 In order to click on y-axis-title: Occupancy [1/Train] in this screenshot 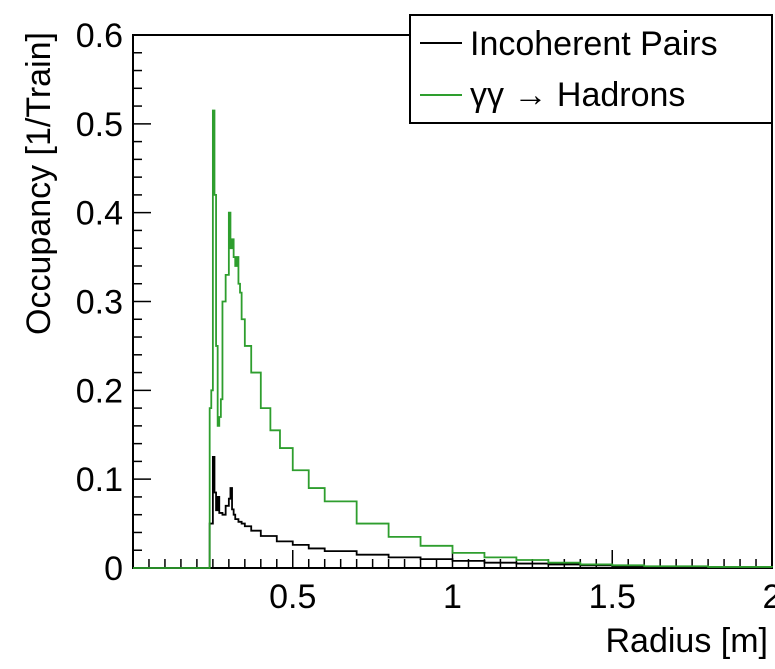, I will do `click(39, 183)`.